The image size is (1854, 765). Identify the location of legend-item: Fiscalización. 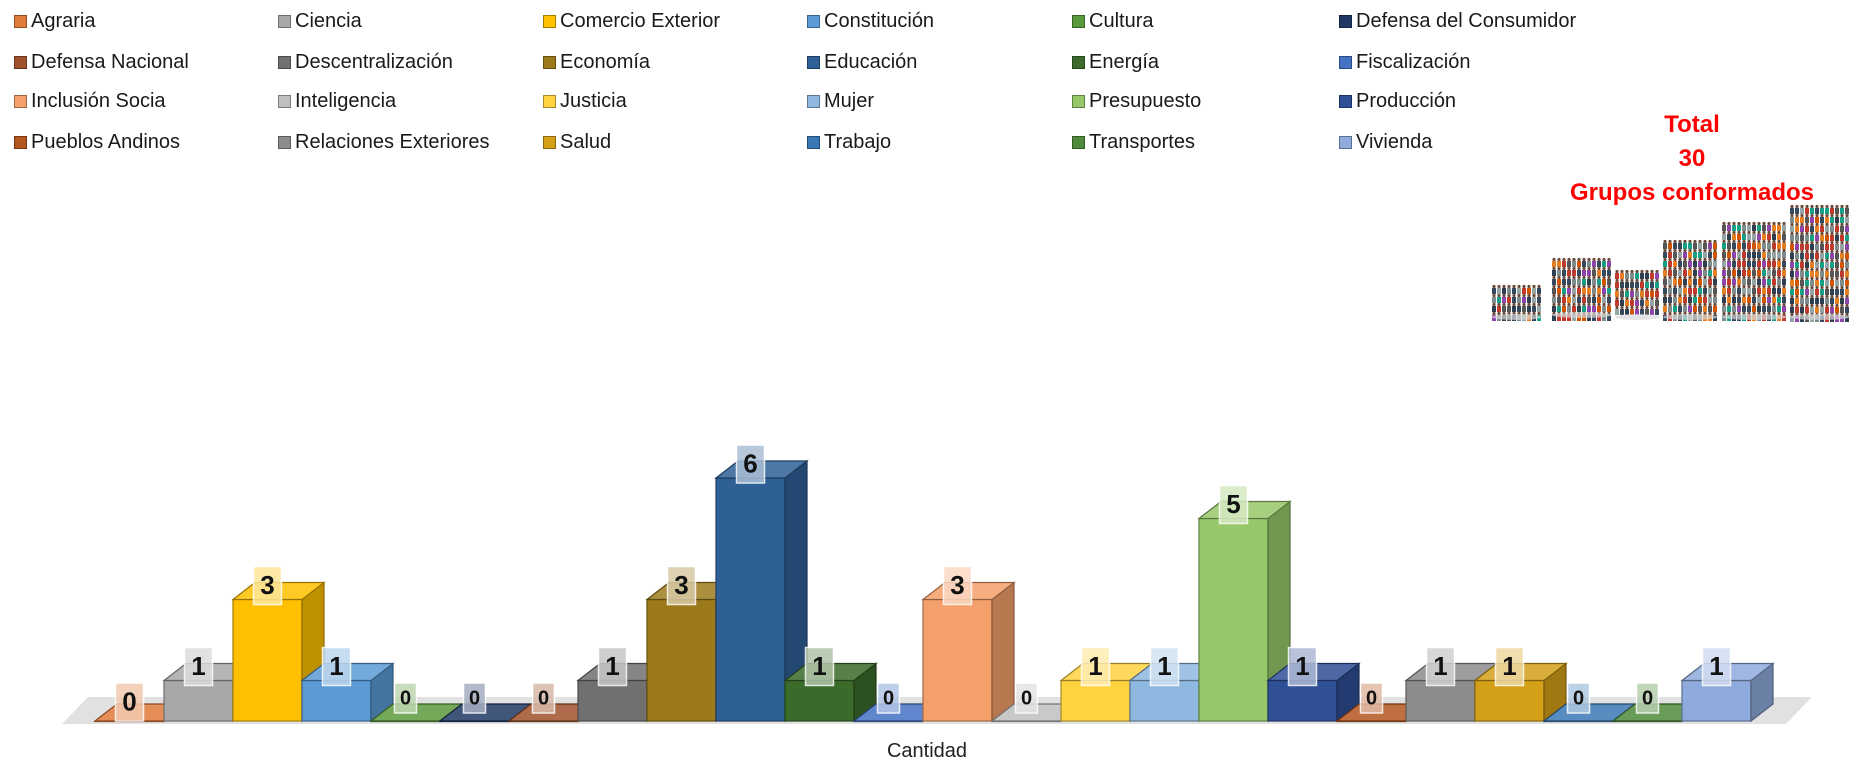
(1404, 62).